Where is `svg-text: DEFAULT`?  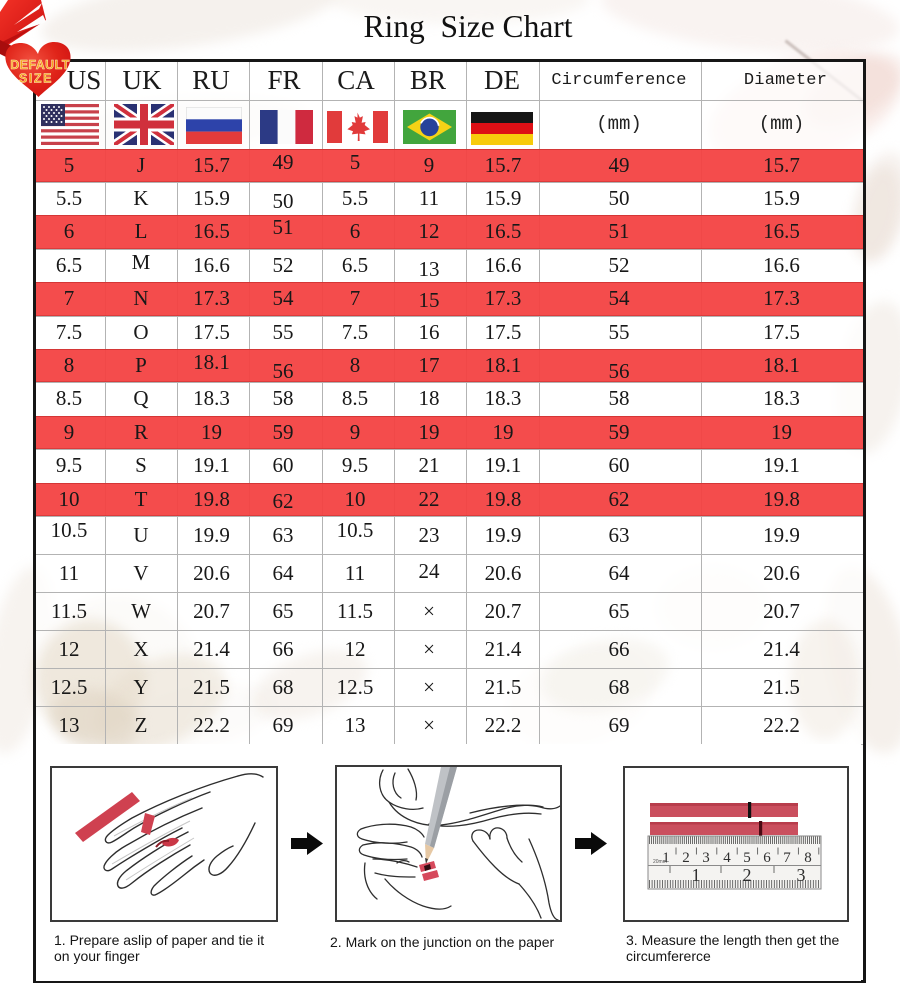
svg-text: DEFAULT is located at coordinates (40, 65).